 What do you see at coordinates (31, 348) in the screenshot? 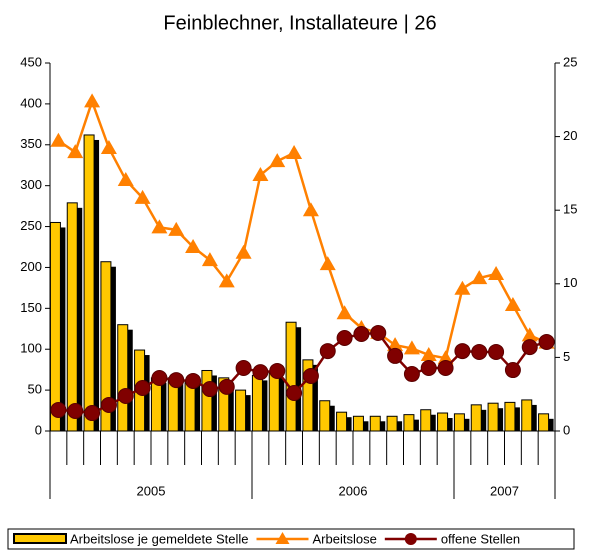
I see `y-tick-label: 100` at bounding box center [31, 348].